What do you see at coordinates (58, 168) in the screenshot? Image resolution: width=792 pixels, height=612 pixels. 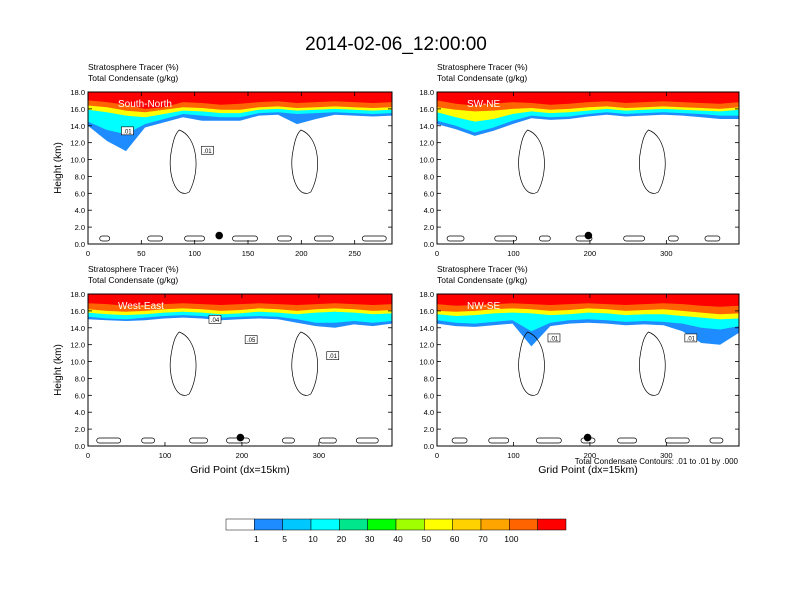 I see `y-axis-label: Height (km)` at bounding box center [58, 168].